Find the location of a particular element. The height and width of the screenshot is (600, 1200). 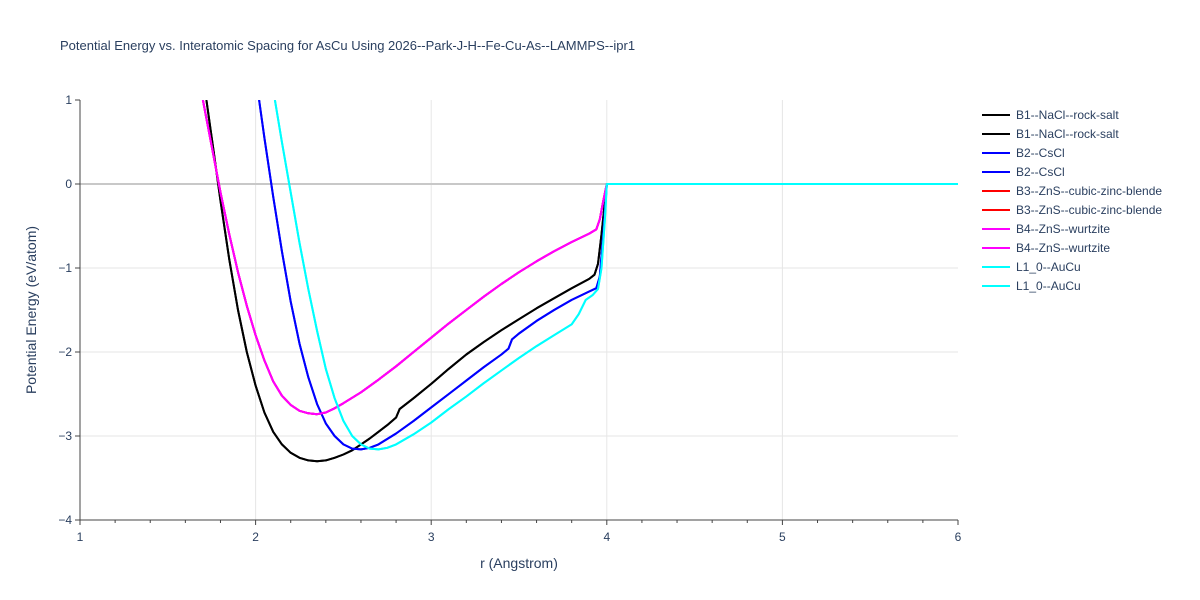

y-tick-label: −1 is located at coordinates (65, 268).